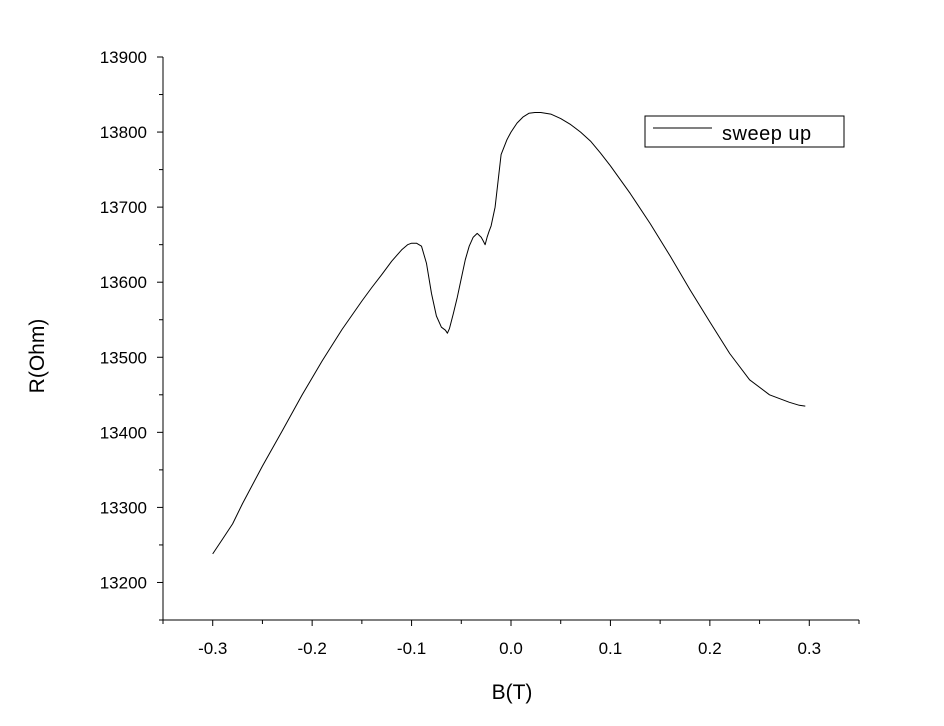 This screenshot has width=944, height=726. Describe the element at coordinates (123, 207) in the screenshot. I see `y-tick-label: 13700` at that location.